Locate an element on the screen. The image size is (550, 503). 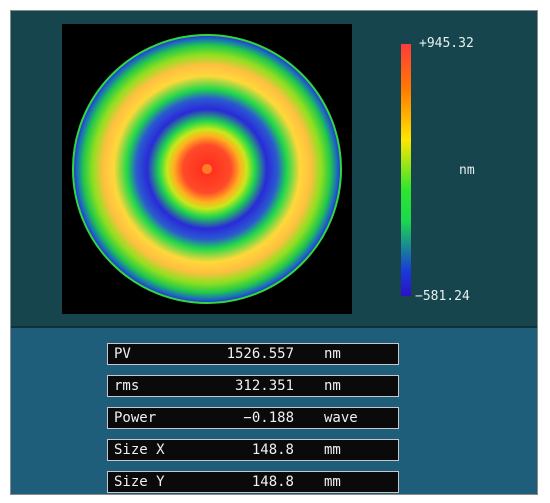
stat-value: 1526.557 is located at coordinates (260, 354).